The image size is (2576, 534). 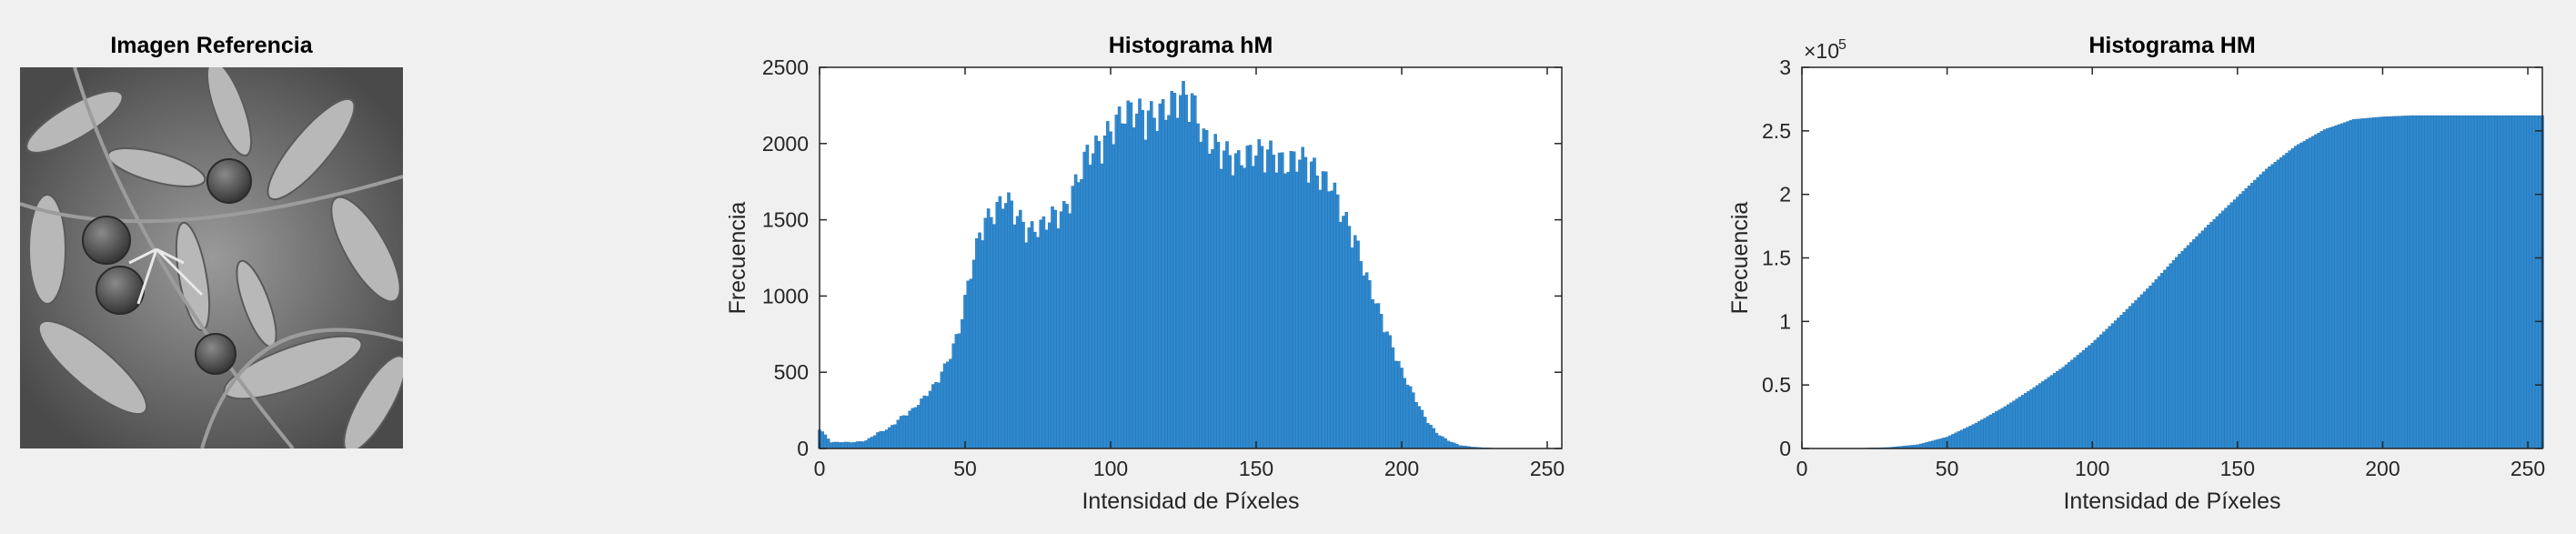 What do you see at coordinates (785, 67) in the screenshot?
I see `hM-y-tick-label: 2500` at bounding box center [785, 67].